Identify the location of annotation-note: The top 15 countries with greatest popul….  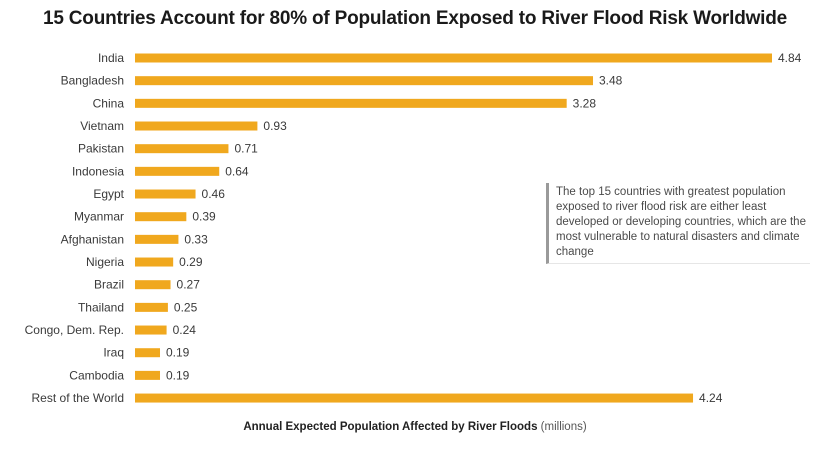
(678, 223).